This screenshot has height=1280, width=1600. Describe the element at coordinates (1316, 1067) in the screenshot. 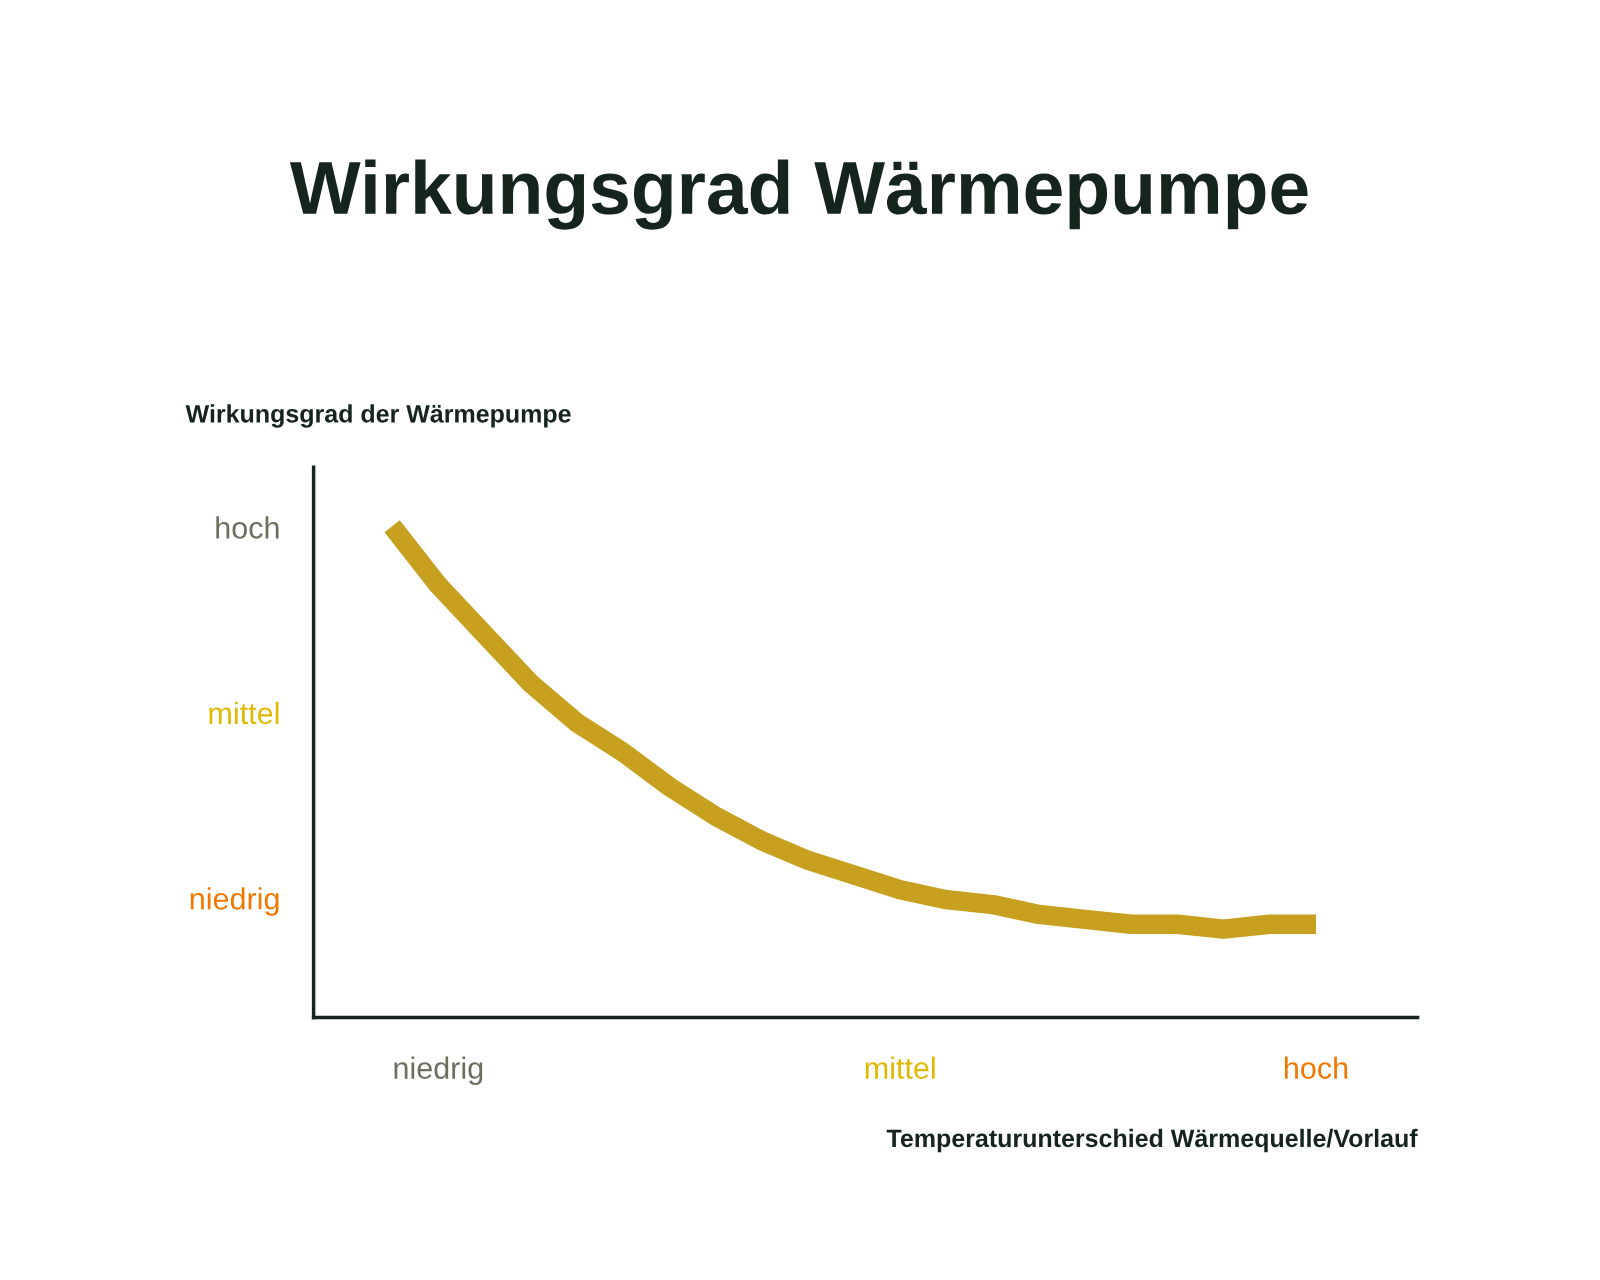

I see `x-tick-label: hoch` at that location.